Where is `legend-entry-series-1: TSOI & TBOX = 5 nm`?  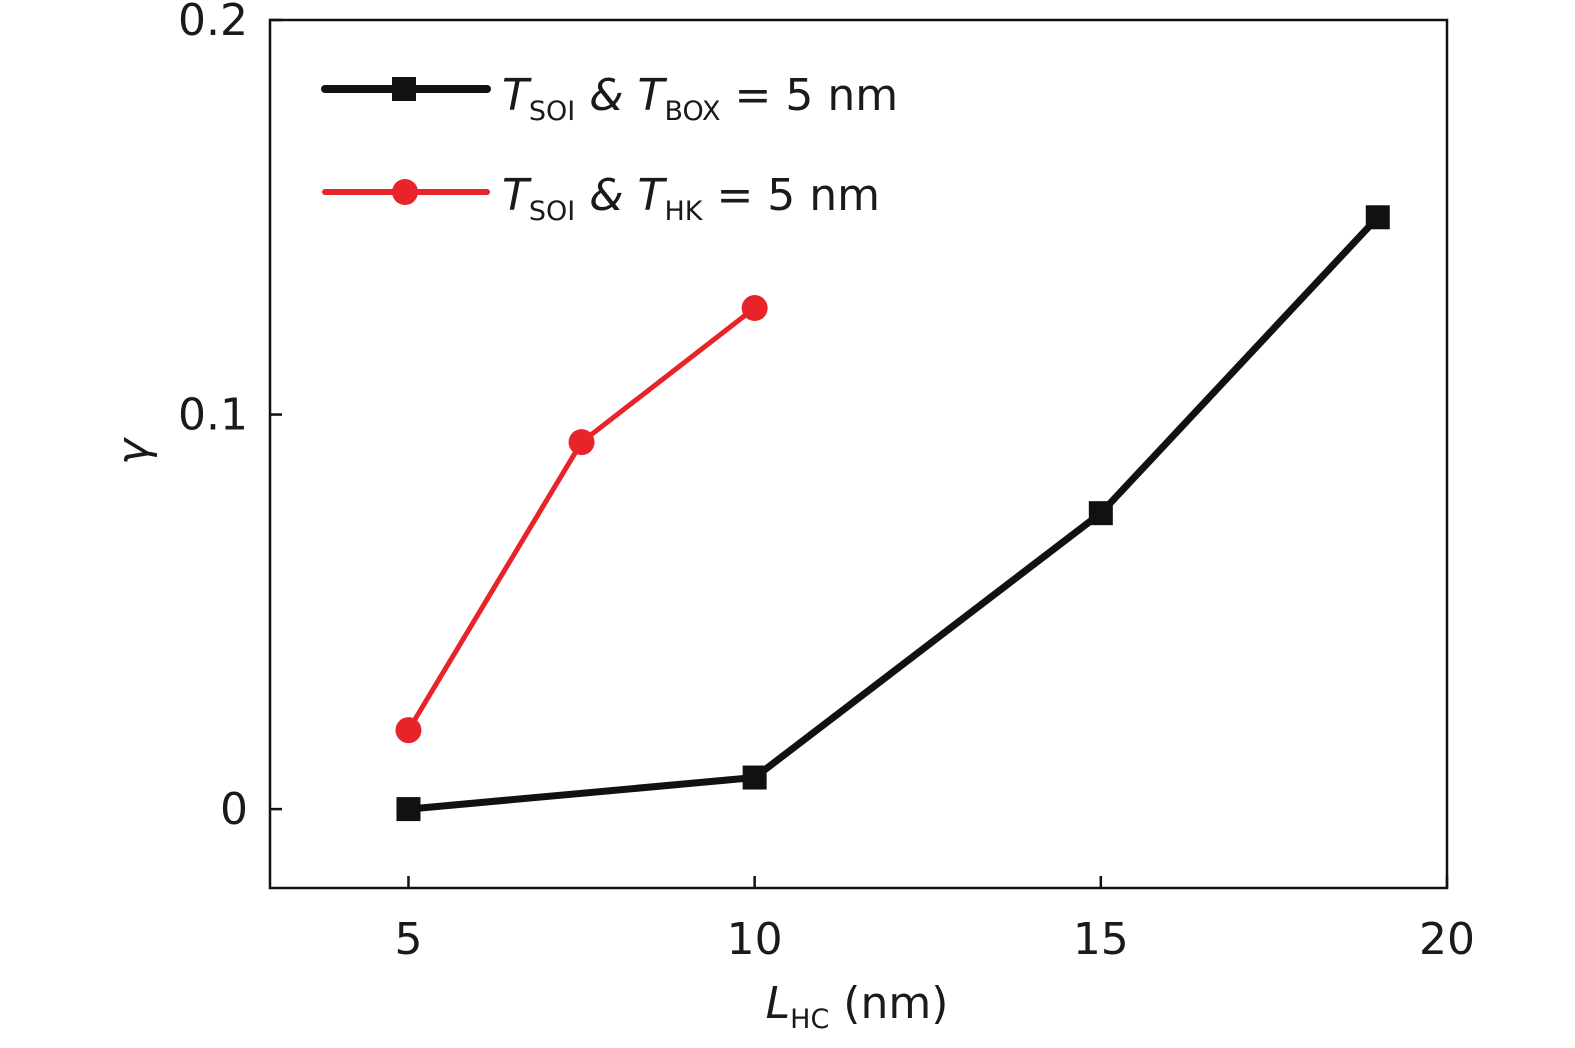
legend-entry-series-1: TSOI & TBOX = 5 nm is located at coordinates (609, 98).